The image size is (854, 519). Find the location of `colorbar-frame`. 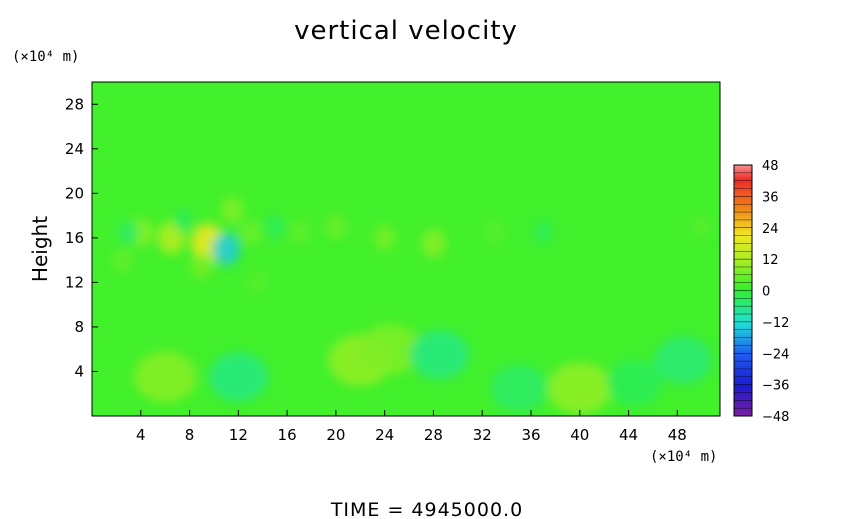

colorbar-frame is located at coordinates (743, 290).